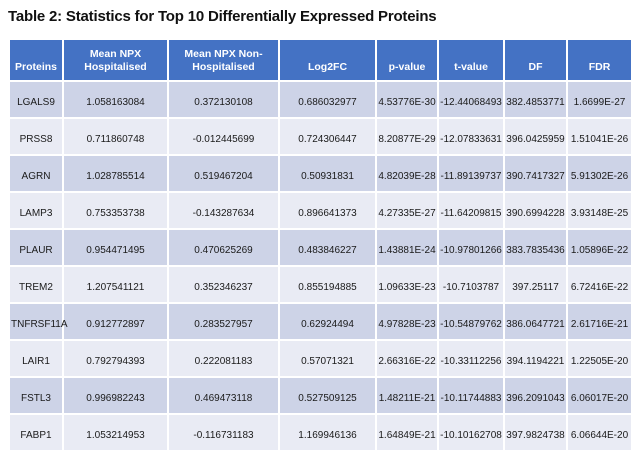 This screenshot has width=638, height=453. What do you see at coordinates (535, 136) in the screenshot?
I see `value-cell: 396.0425959` at bounding box center [535, 136].